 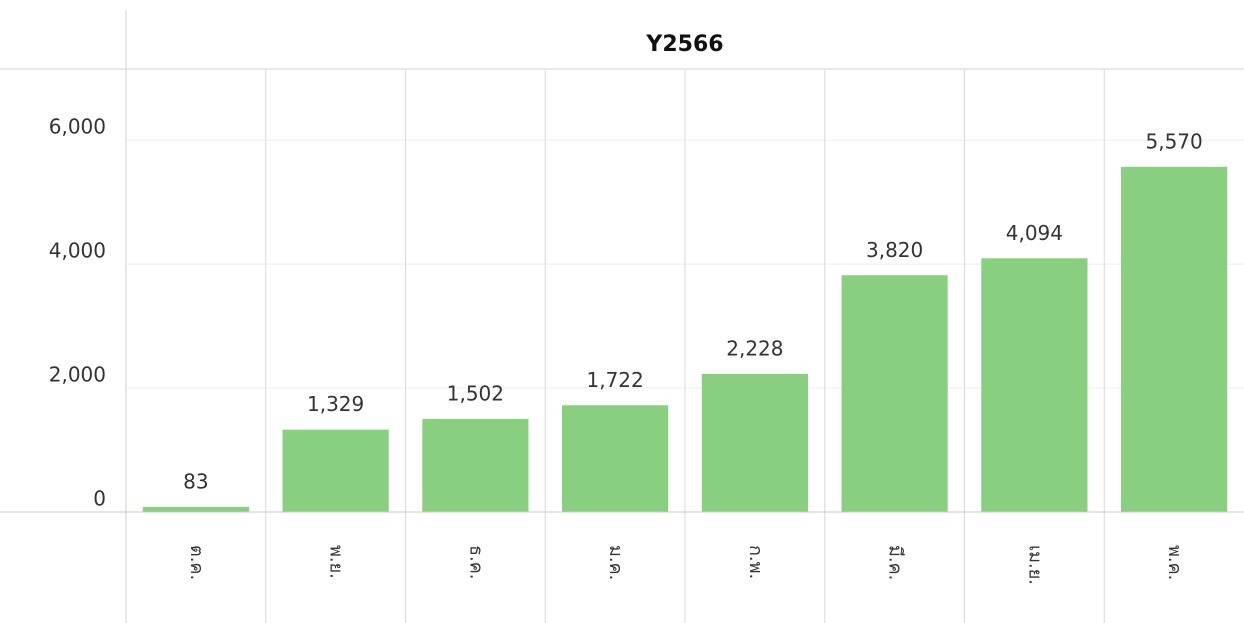 I want to click on x-tick-label: ธ.ค., so click(x=475, y=562).